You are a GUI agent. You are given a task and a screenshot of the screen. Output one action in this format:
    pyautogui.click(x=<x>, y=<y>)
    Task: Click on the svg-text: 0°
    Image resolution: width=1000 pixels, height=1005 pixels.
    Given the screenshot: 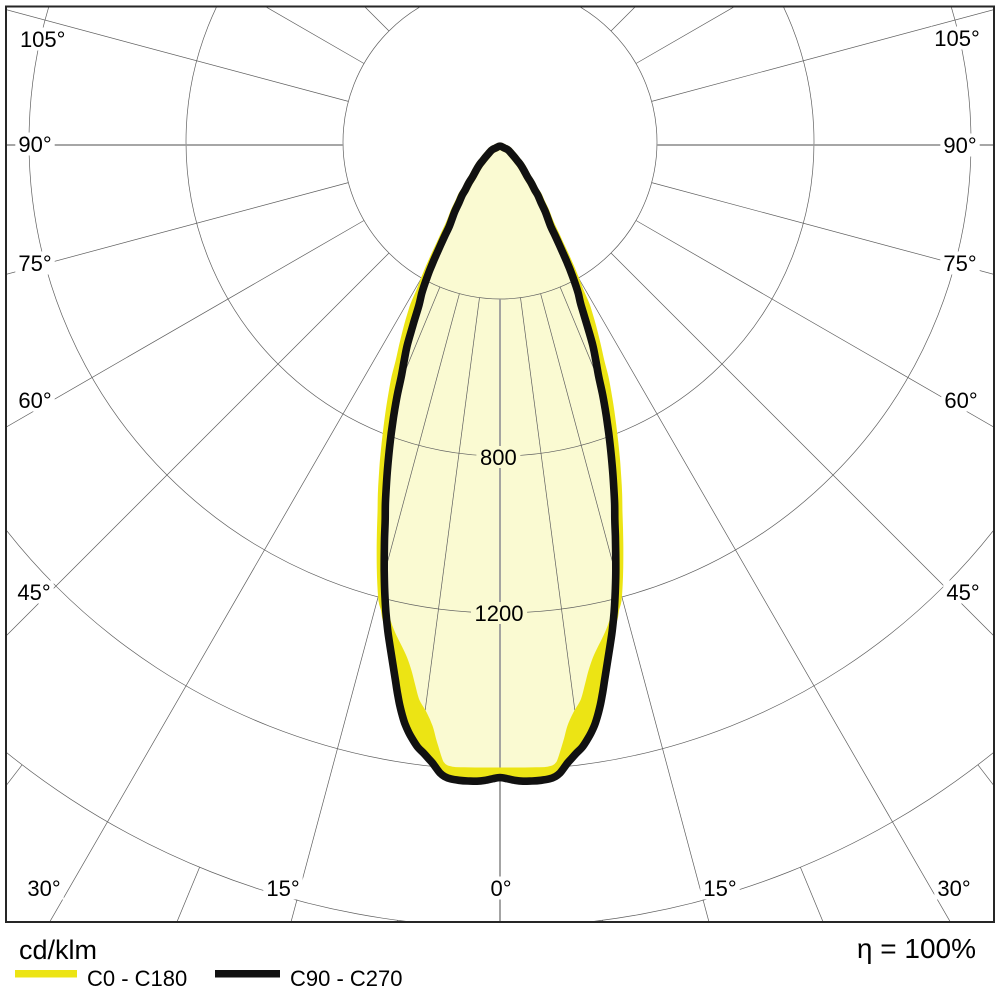 What is the action you would take?
    pyautogui.click(x=500, y=888)
    